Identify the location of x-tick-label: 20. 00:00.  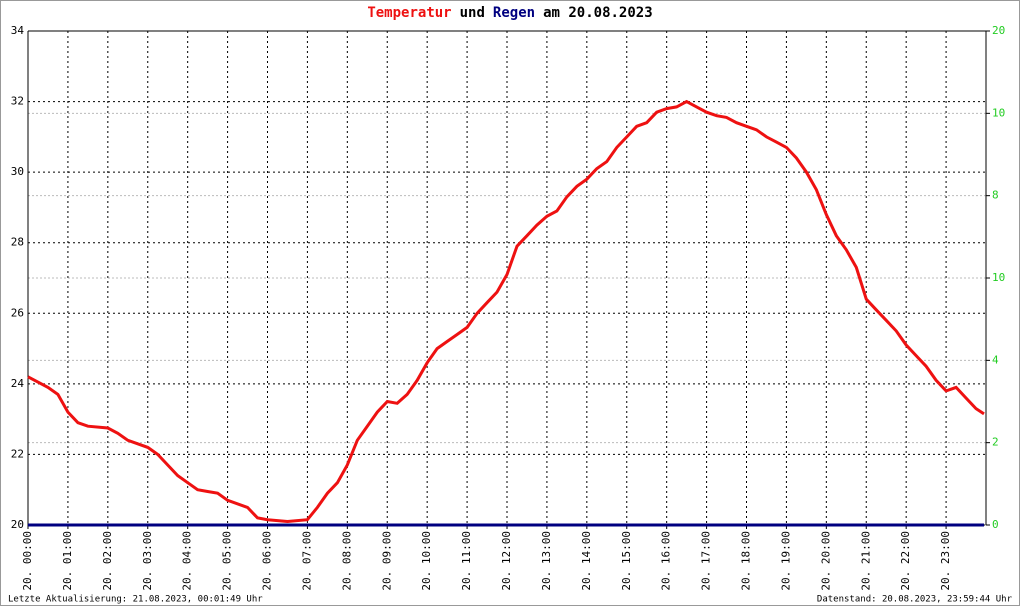
(27, 561).